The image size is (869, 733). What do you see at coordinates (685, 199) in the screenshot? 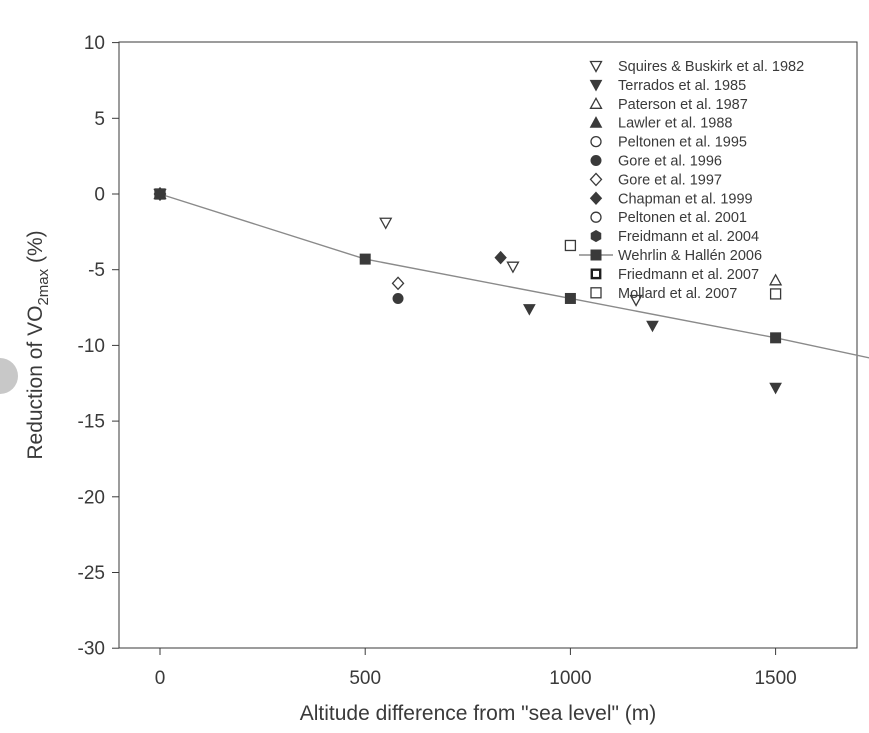
I see `legend-label: Chapman et al. 1999` at bounding box center [685, 199].